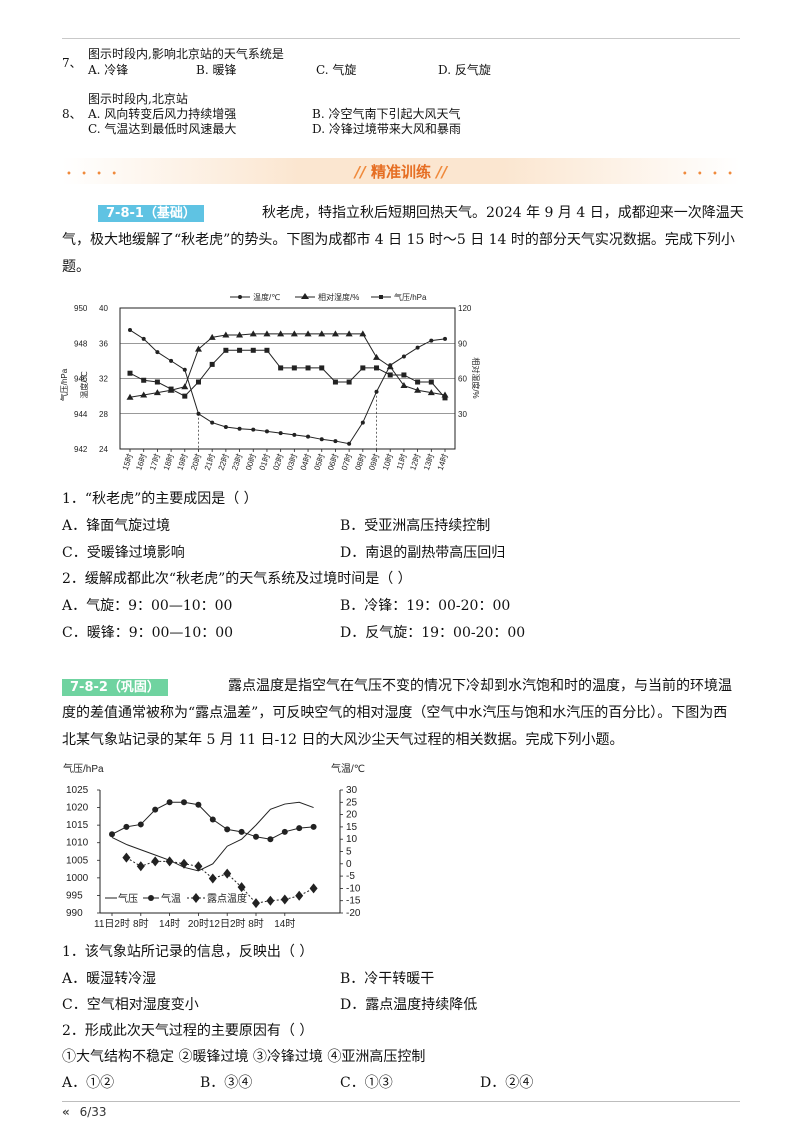  What do you see at coordinates (147, 606) in the screenshot?
I see `sec1-q2-option-a: A．气旋：9：00—10：00` at bounding box center [147, 606].